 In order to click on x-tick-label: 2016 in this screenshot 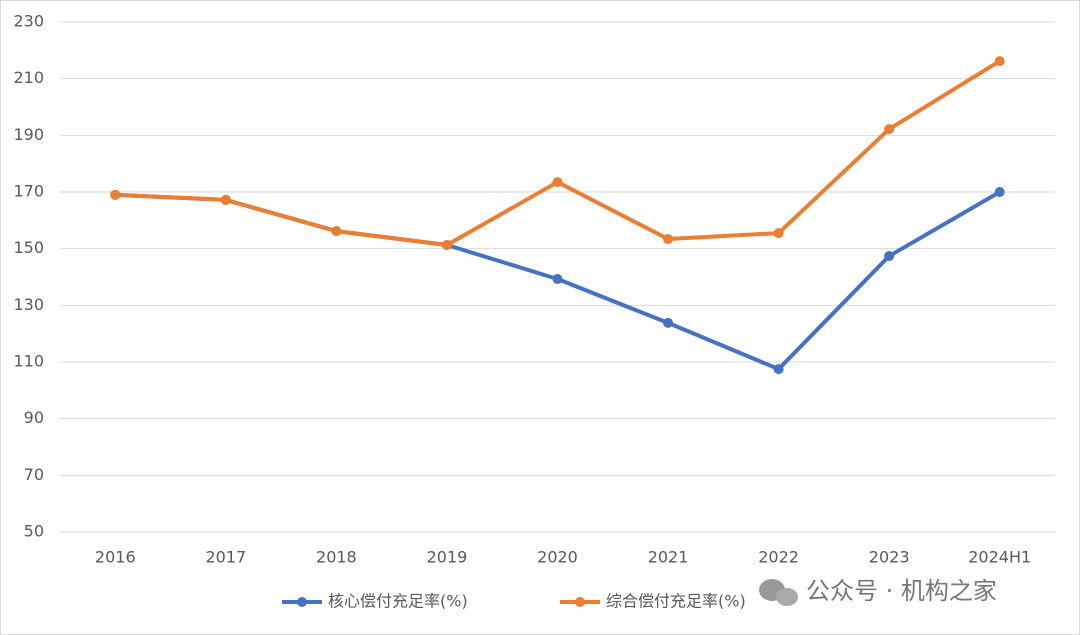, I will do `click(115, 557)`.